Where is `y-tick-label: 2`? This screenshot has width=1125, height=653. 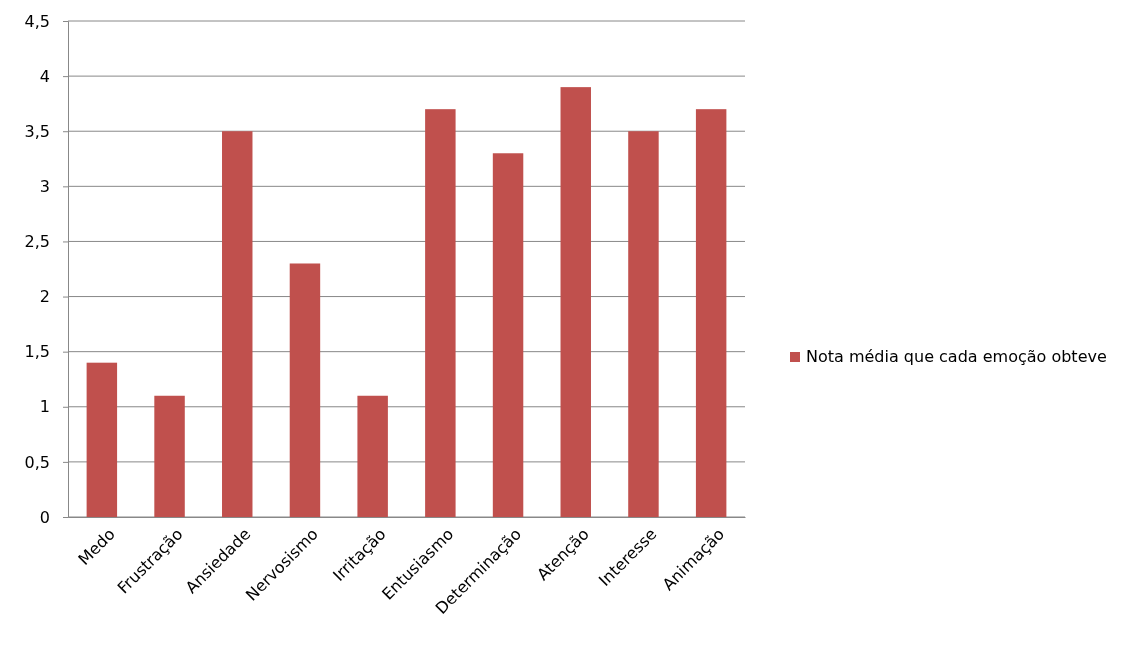 y-tick-label: 2 is located at coordinates (44, 297).